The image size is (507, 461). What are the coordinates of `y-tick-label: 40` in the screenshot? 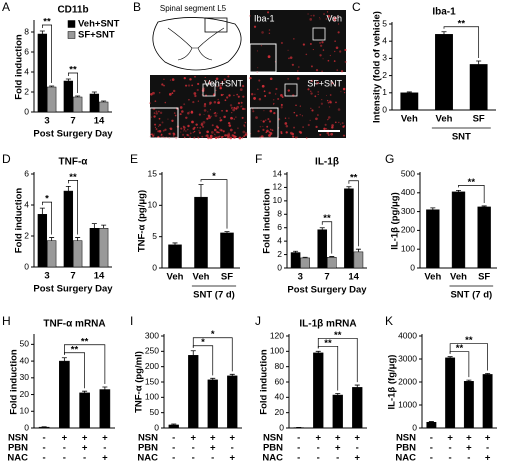 It's located at (25, 360).